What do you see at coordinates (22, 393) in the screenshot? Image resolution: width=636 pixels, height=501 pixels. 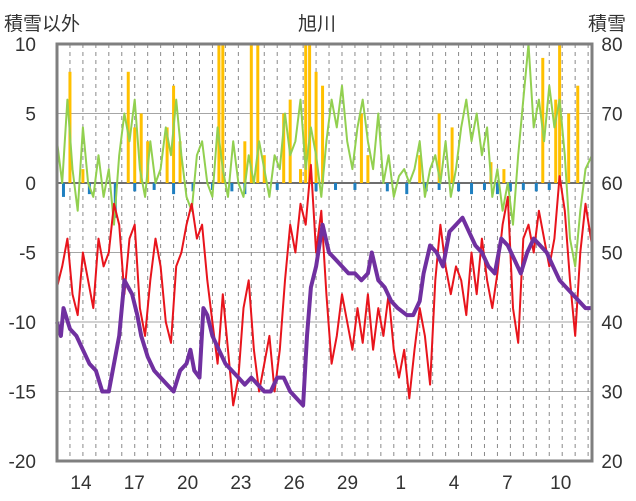 I see `left-tick-label: -15` at bounding box center [22, 393].